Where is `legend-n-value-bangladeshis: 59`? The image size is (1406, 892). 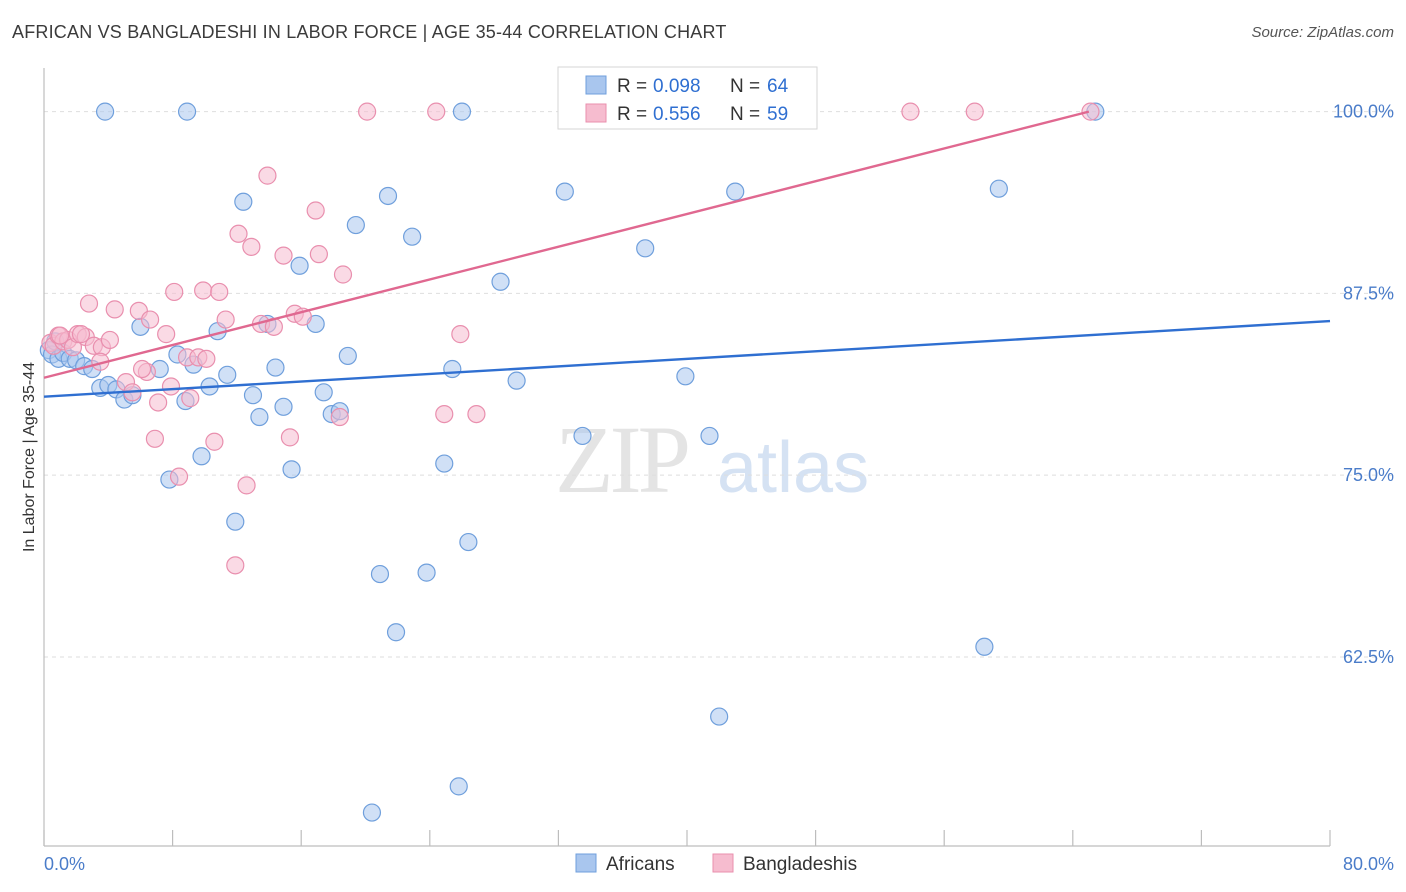
legend-n-value-bangladeshis: 59 is located at coordinates (777, 114).